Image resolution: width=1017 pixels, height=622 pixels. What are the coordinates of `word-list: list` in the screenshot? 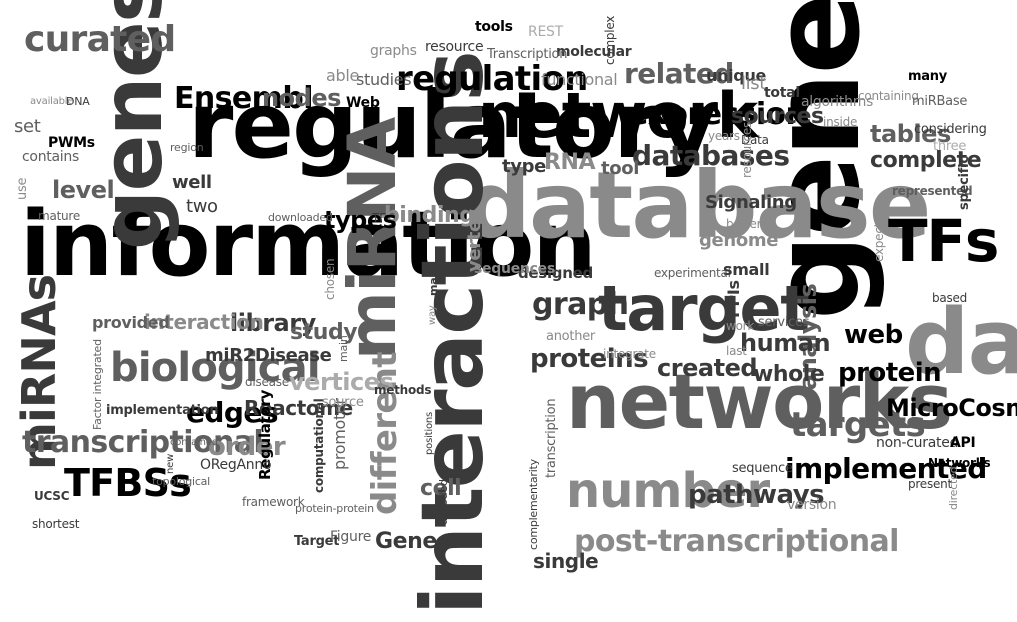 It's located at (753, 83).